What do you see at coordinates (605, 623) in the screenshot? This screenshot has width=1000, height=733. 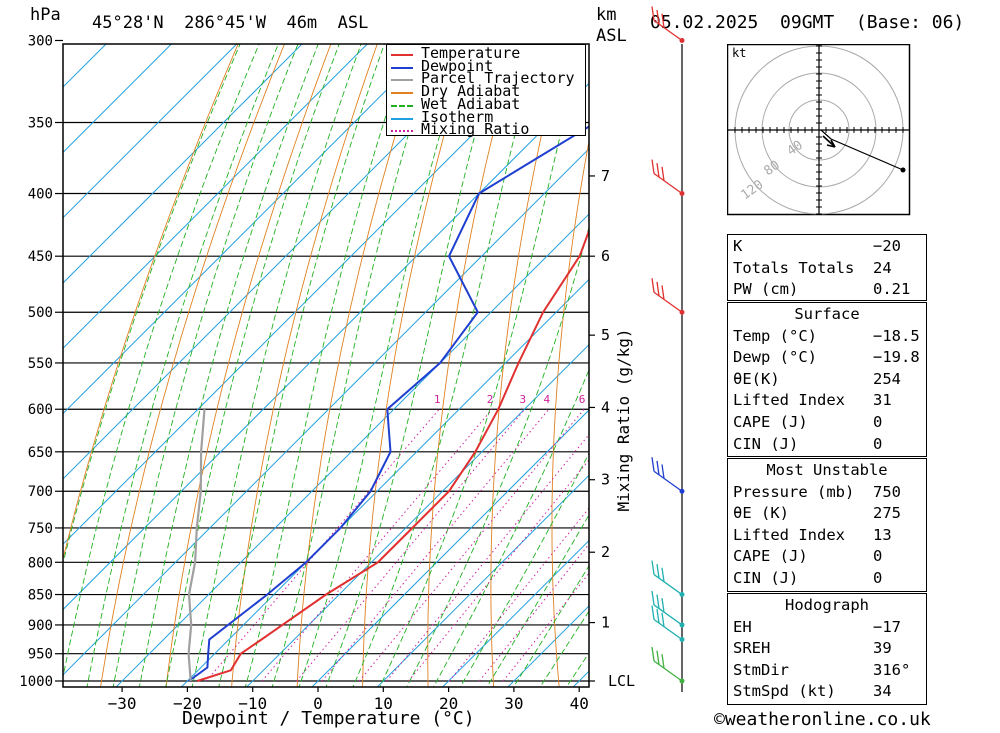 I see `height-tick-label: 1` at bounding box center [605, 623].